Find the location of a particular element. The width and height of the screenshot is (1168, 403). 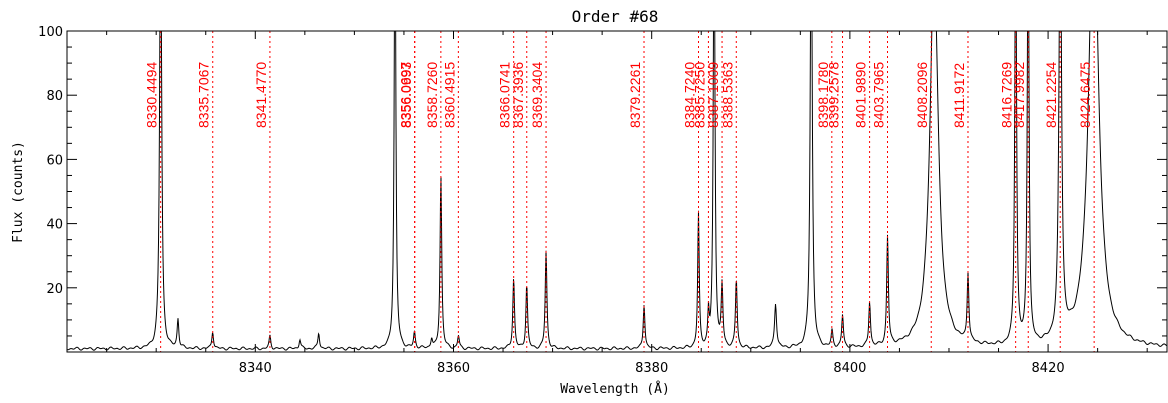

reference-line-label: 8424.6475 is located at coordinates (1085, 95).